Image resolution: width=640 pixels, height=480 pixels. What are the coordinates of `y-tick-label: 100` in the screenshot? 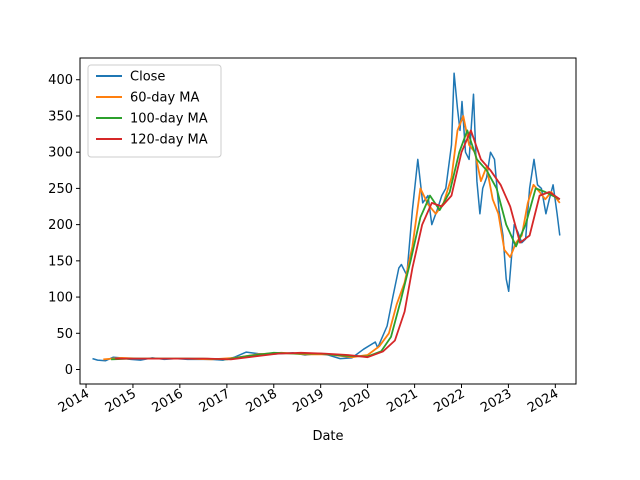 It's located at (60, 298).